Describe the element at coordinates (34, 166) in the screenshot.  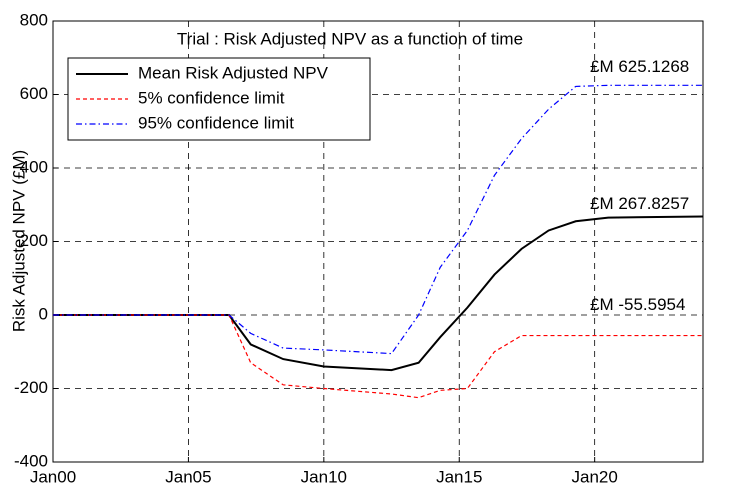
I see `y-tick-label: 400` at that location.